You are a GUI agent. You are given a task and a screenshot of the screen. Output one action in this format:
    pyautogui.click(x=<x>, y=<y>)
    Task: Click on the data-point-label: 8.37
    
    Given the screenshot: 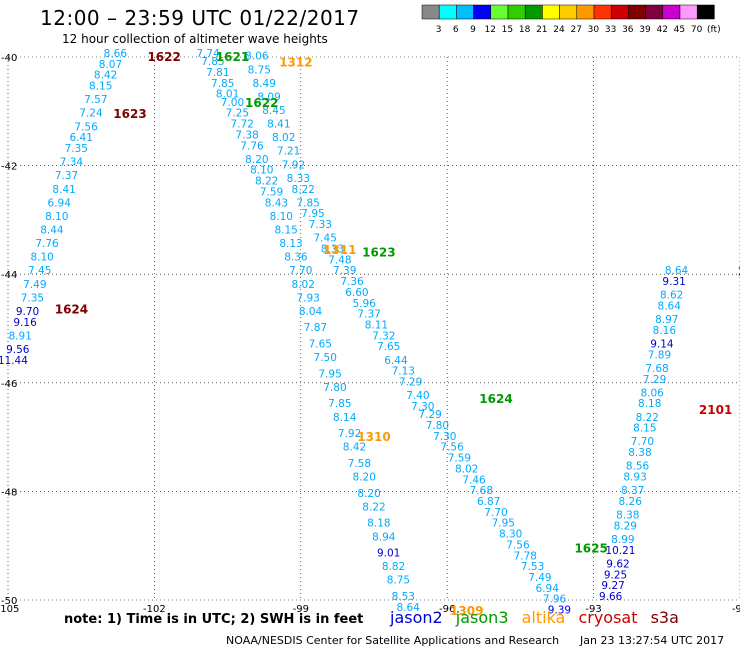 What is the action you would take?
    pyautogui.click(x=632, y=491)
    